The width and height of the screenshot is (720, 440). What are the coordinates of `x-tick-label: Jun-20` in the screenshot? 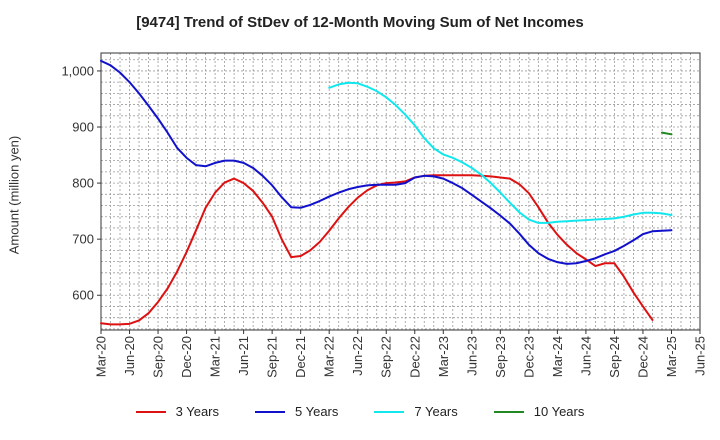 It's located at (129, 356).